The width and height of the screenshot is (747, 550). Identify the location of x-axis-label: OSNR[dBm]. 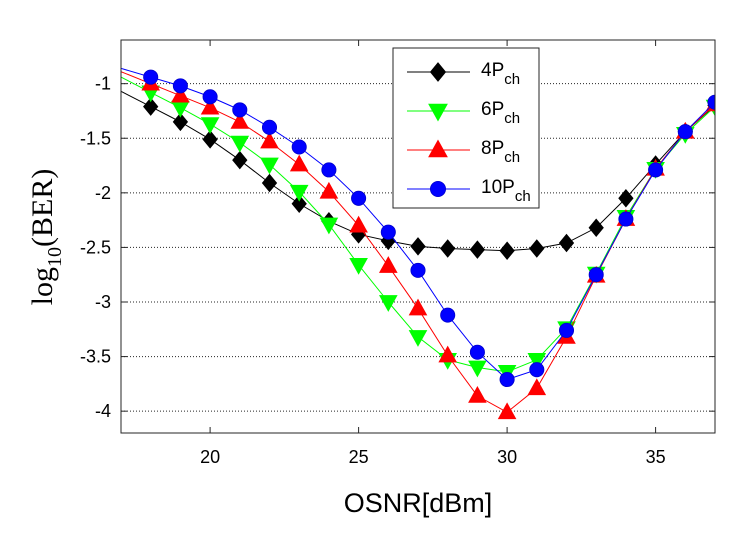
(418, 503).